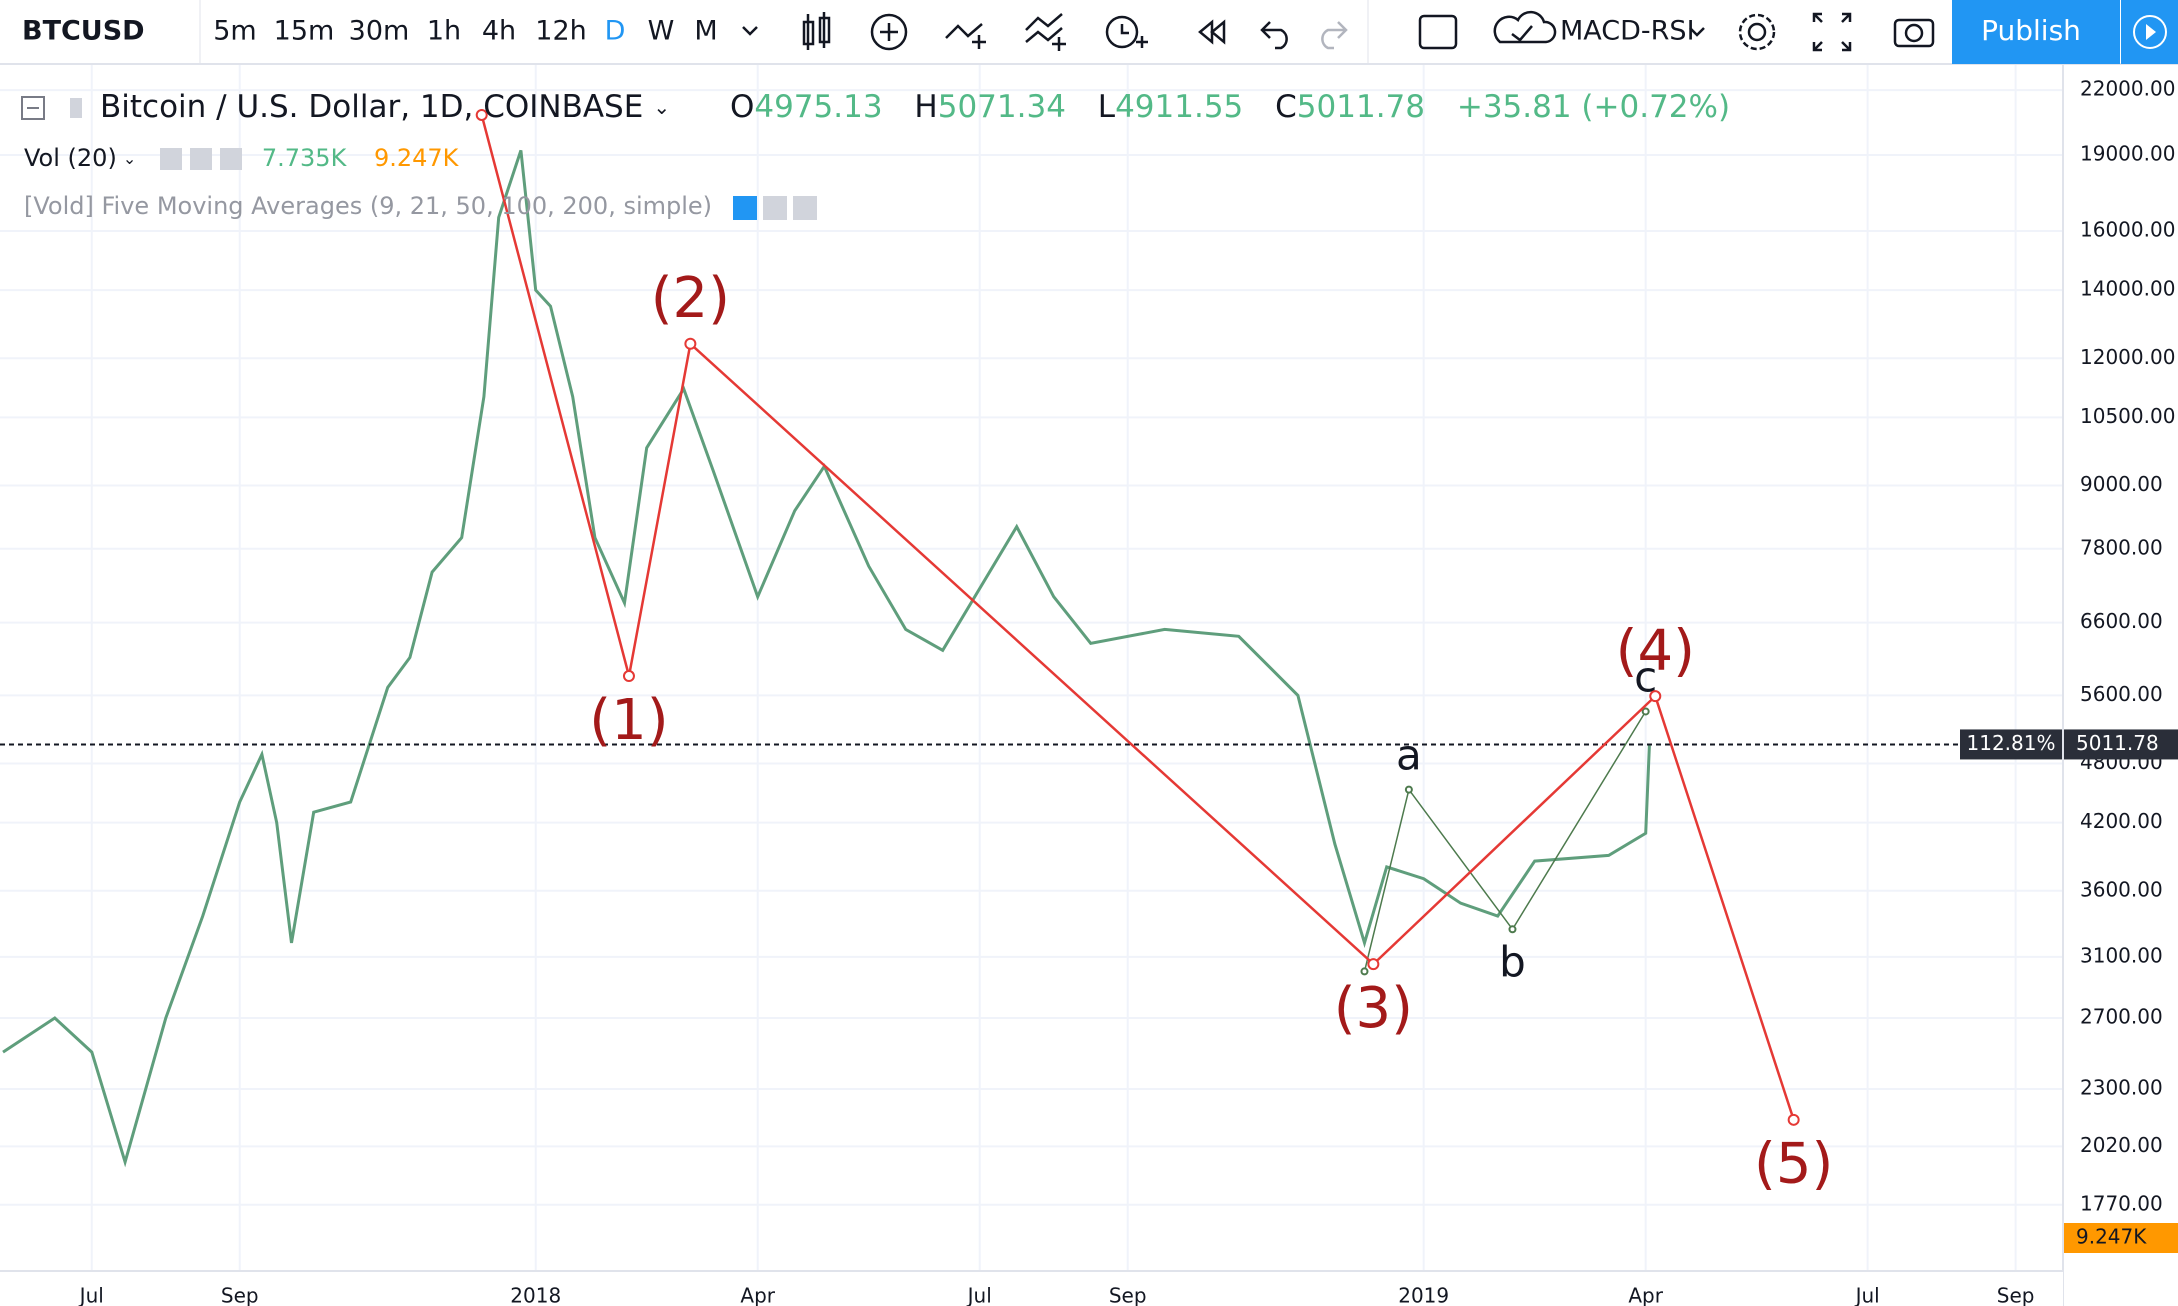 The width and height of the screenshot is (2178, 1306). I want to click on interval-button: 12h, so click(560, 31).